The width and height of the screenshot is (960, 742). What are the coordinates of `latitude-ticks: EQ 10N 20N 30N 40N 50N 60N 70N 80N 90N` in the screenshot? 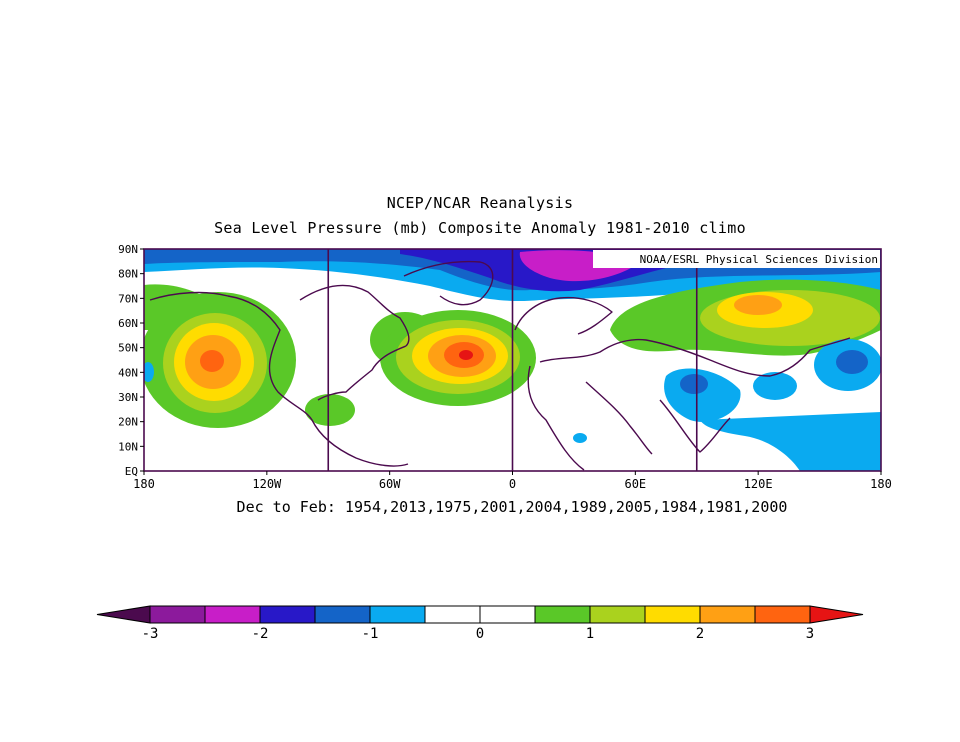 It's located at (131, 360).